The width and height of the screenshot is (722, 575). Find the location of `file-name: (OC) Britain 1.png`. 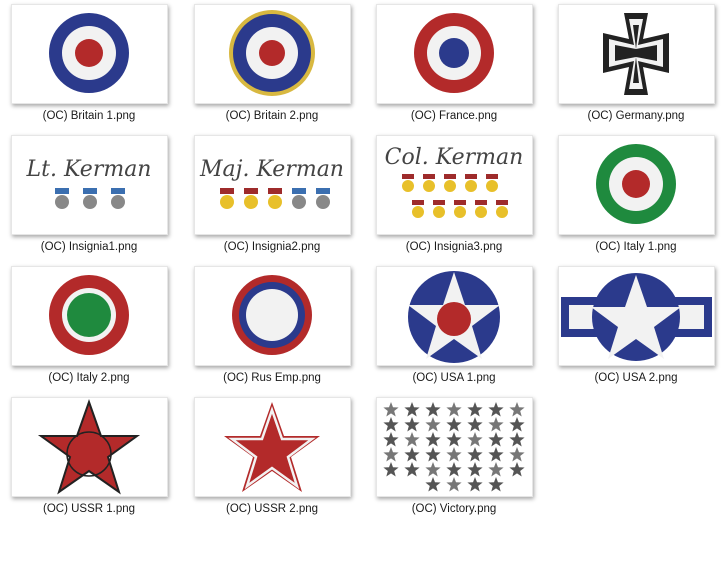

file-name: (OC) Britain 1.png is located at coordinates (89, 116).